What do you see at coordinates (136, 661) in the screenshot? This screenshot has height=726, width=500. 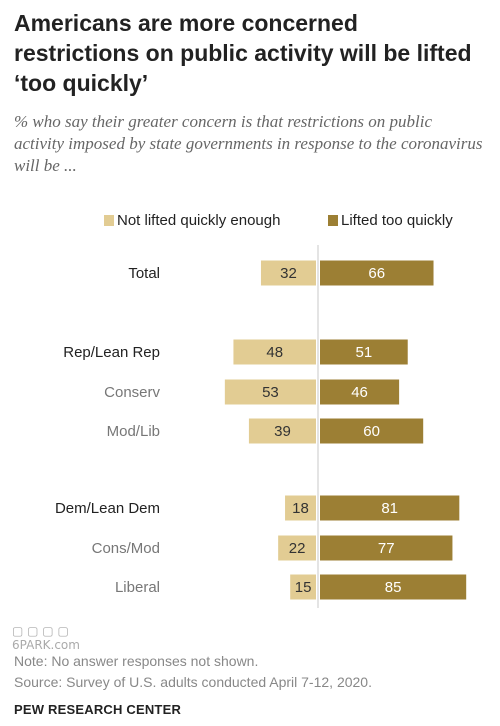 I see `note-text: Note: No answer responses not shown.` at bounding box center [136, 661].